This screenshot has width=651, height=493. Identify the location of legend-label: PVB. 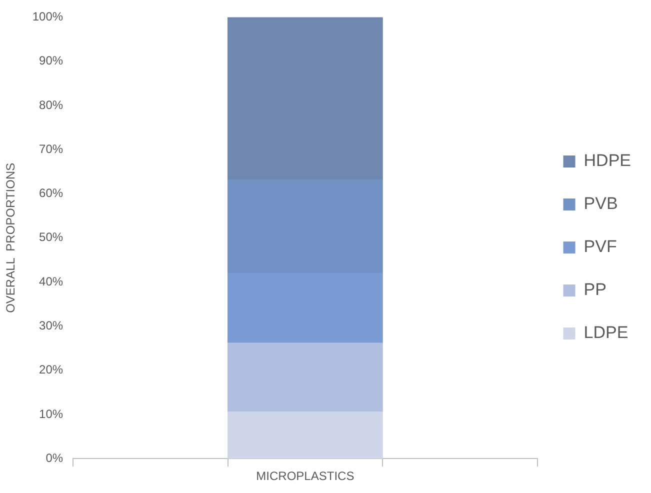
(601, 204).